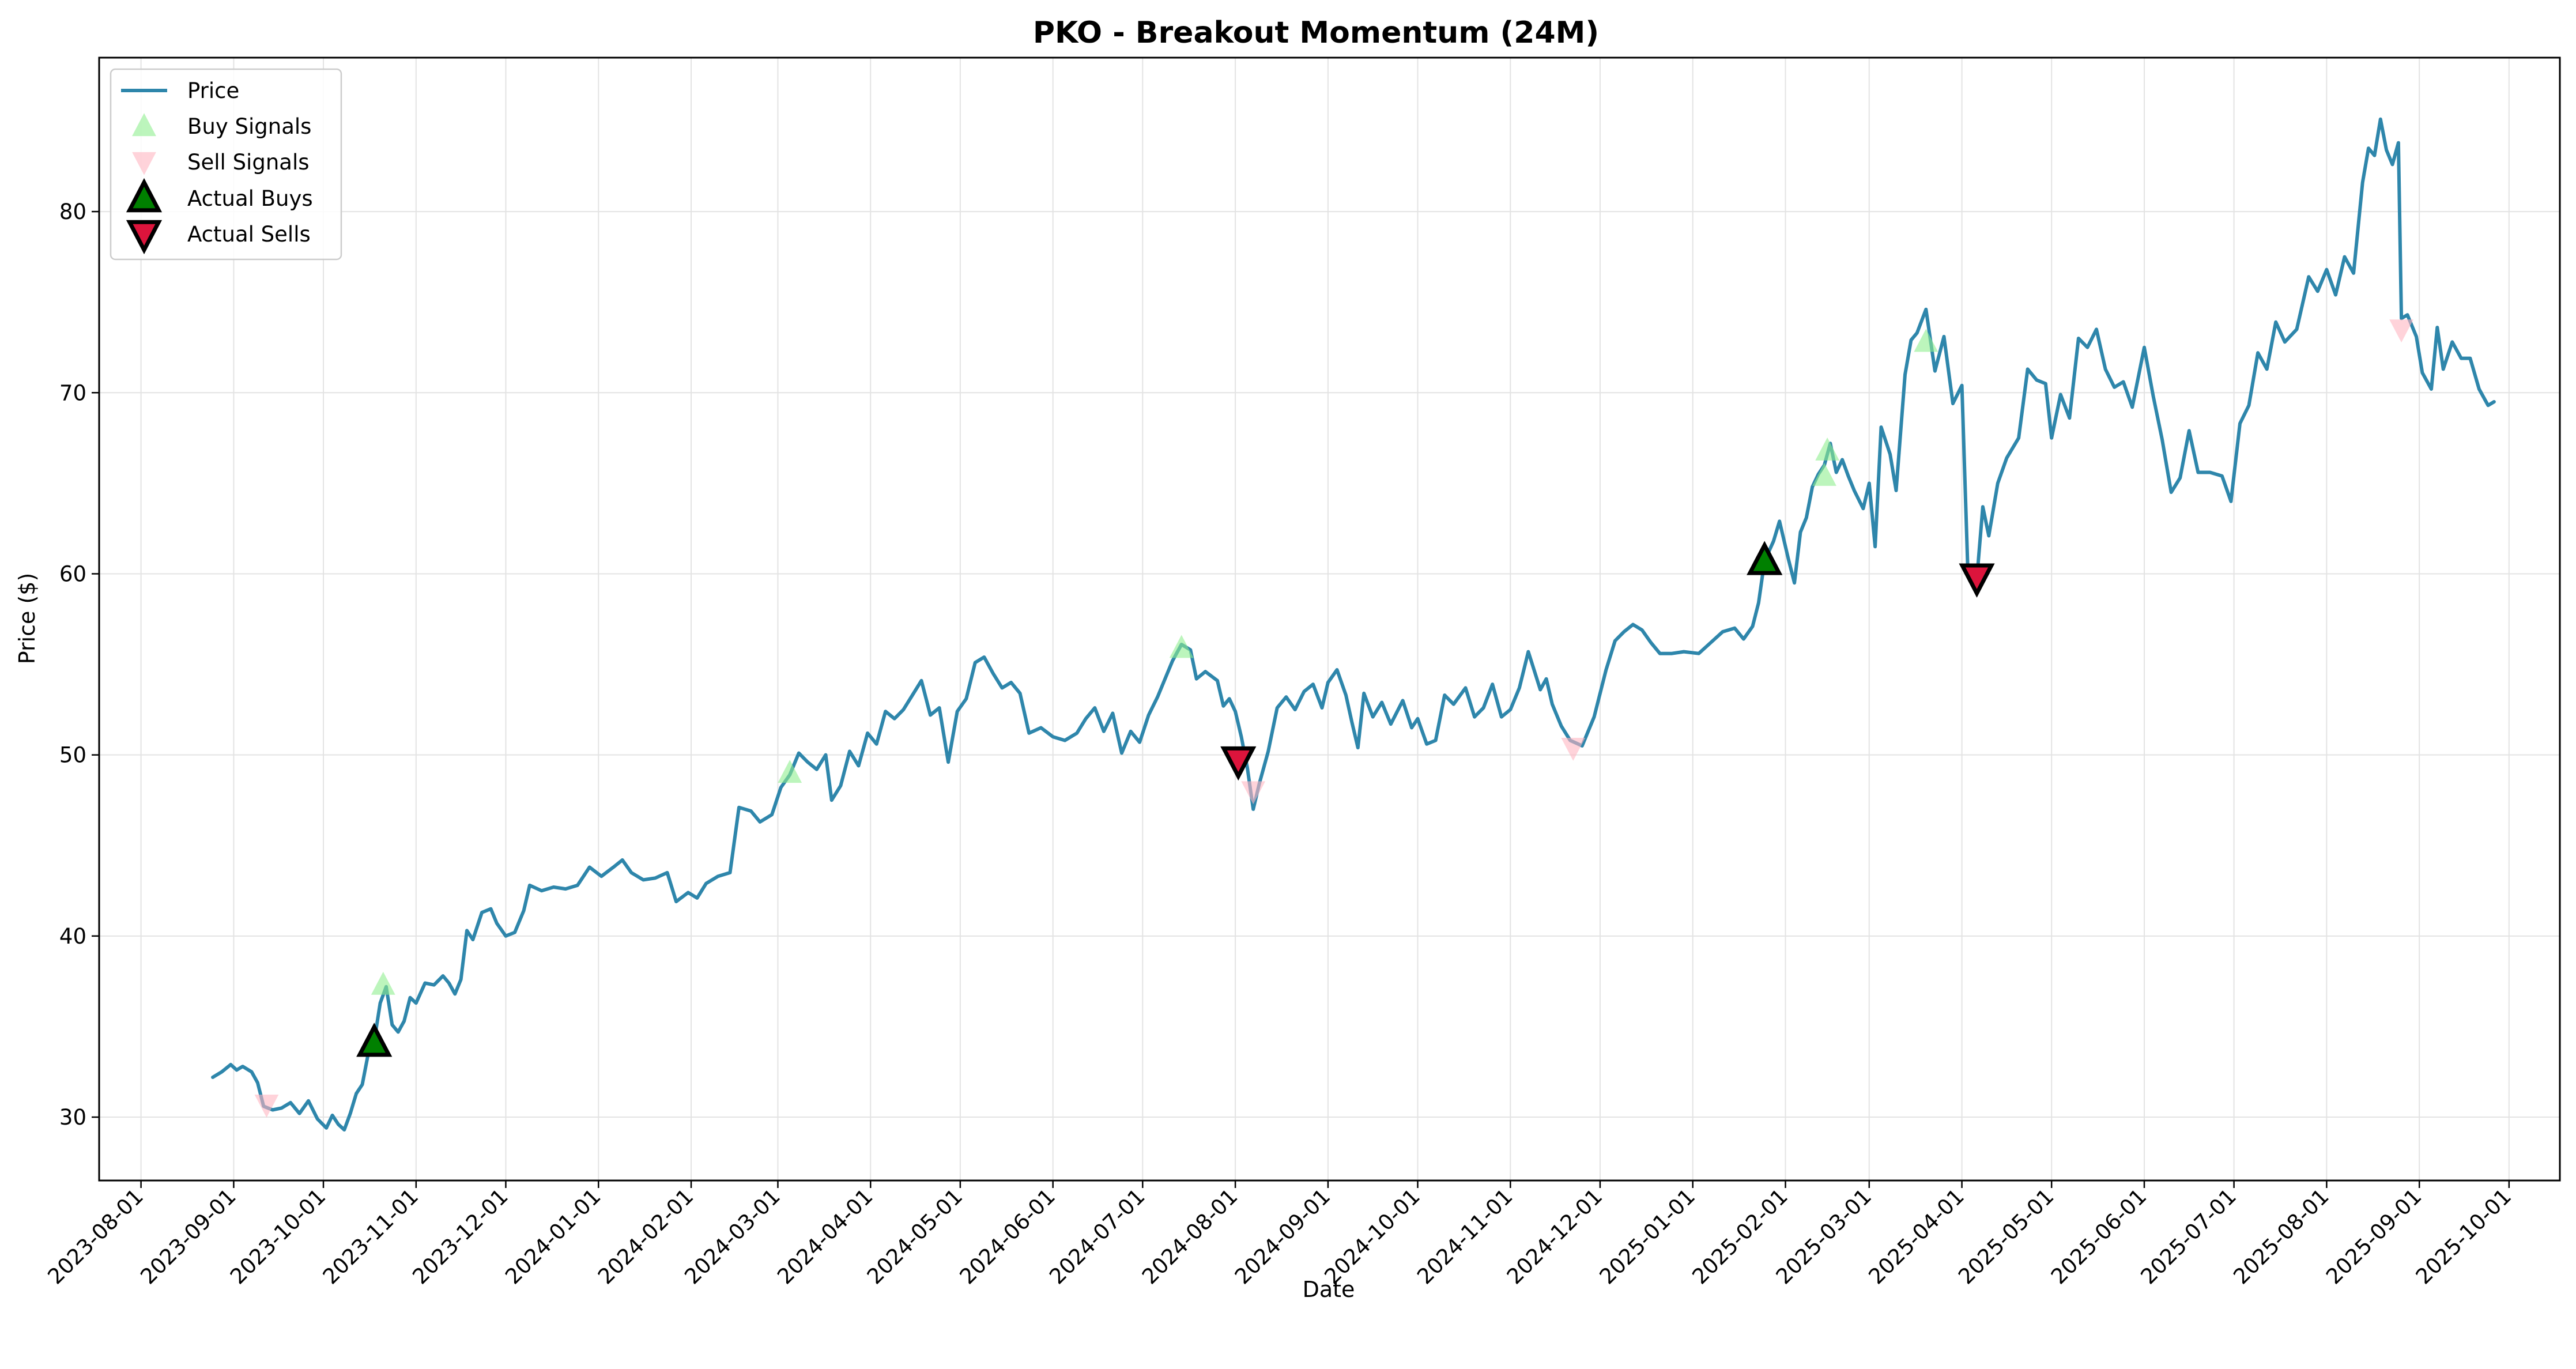 This screenshot has width=2576, height=1369. I want to click on x-tick-label: 2024-08-01, so click(1189, 1236).